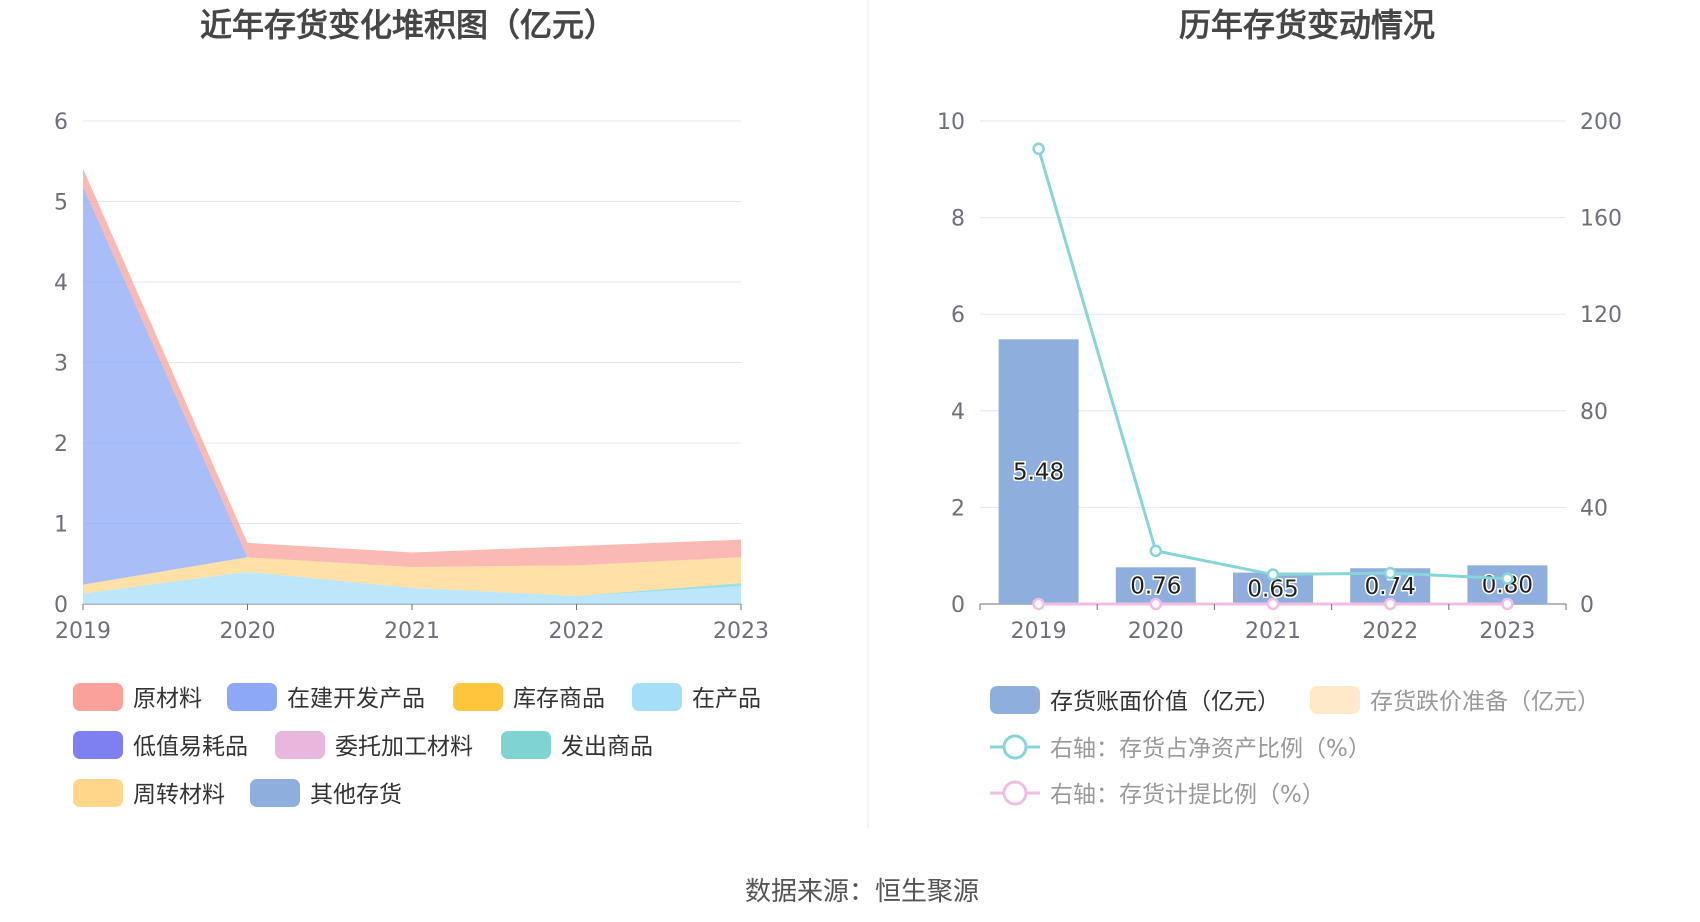  What do you see at coordinates (61, 203) in the screenshot?
I see `left-y-tick-label: 5` at bounding box center [61, 203].